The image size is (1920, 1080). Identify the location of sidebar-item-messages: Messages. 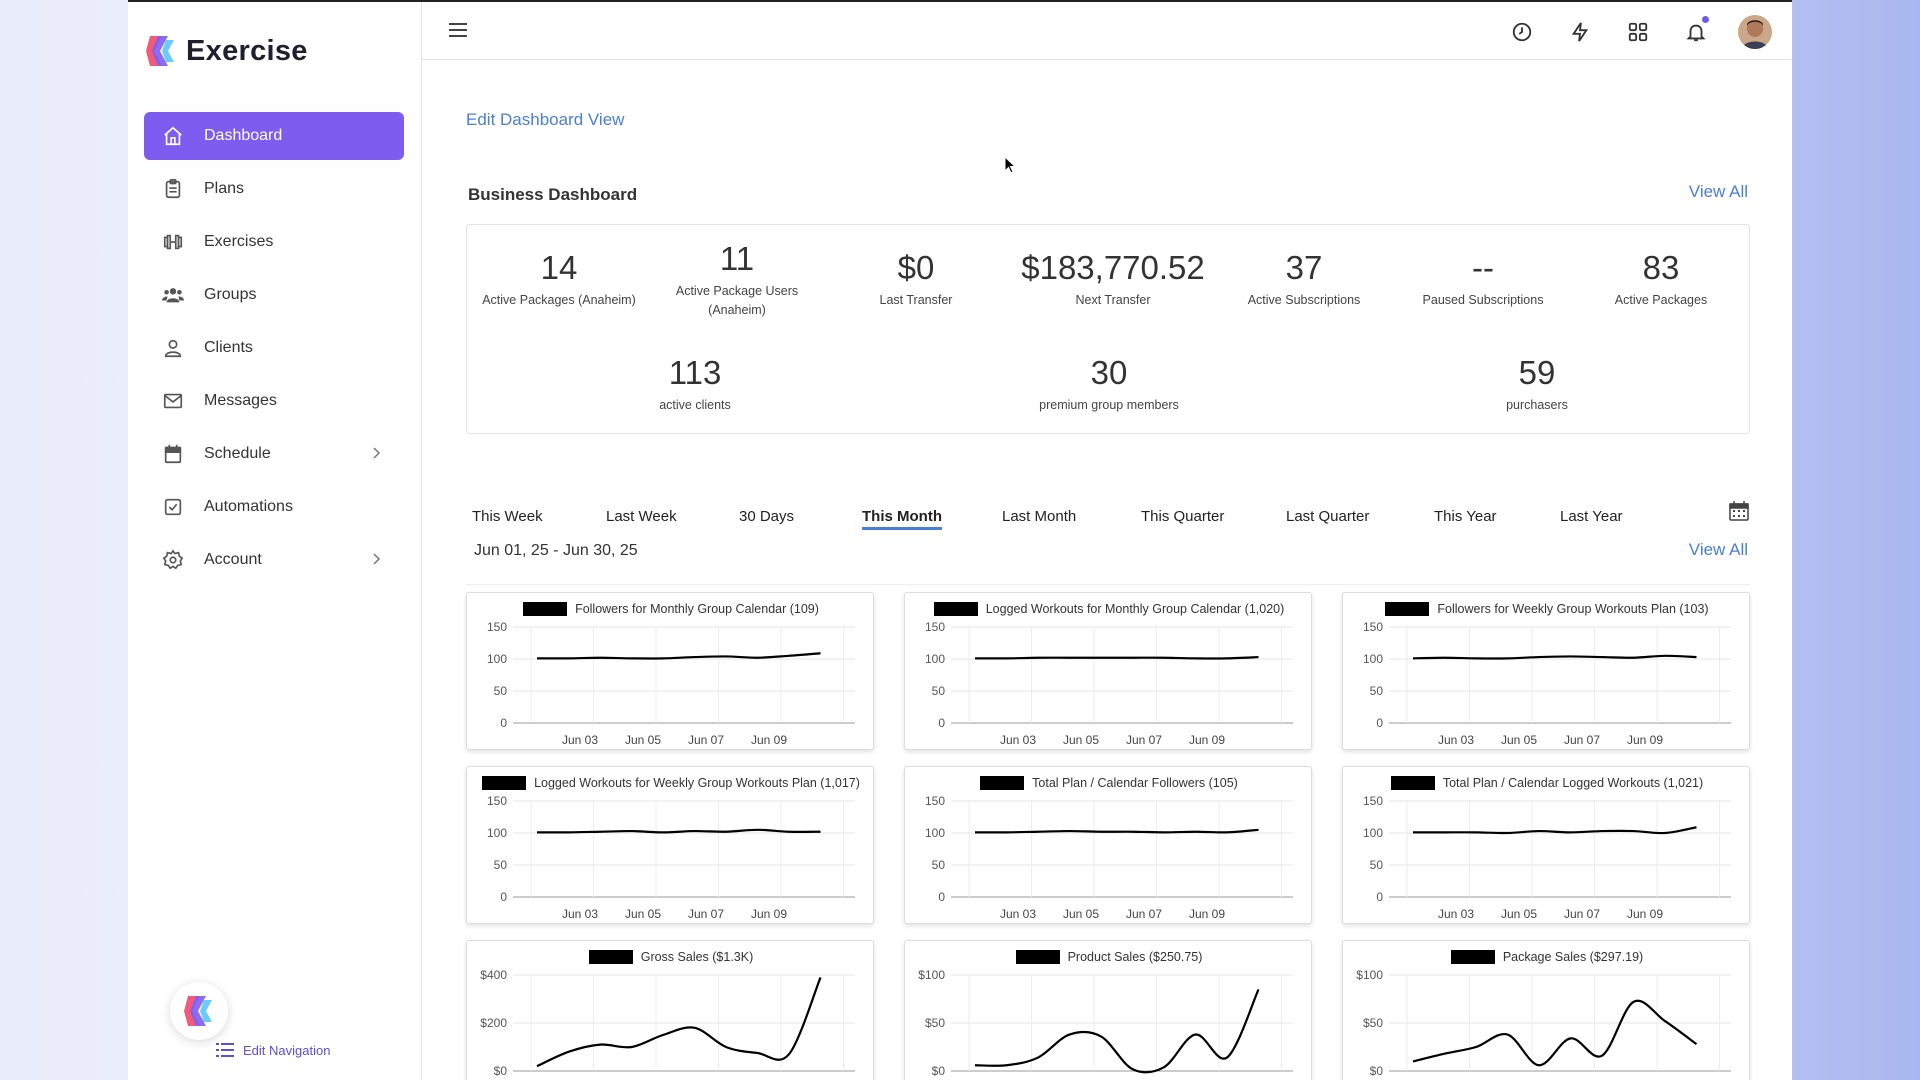
(274, 401).